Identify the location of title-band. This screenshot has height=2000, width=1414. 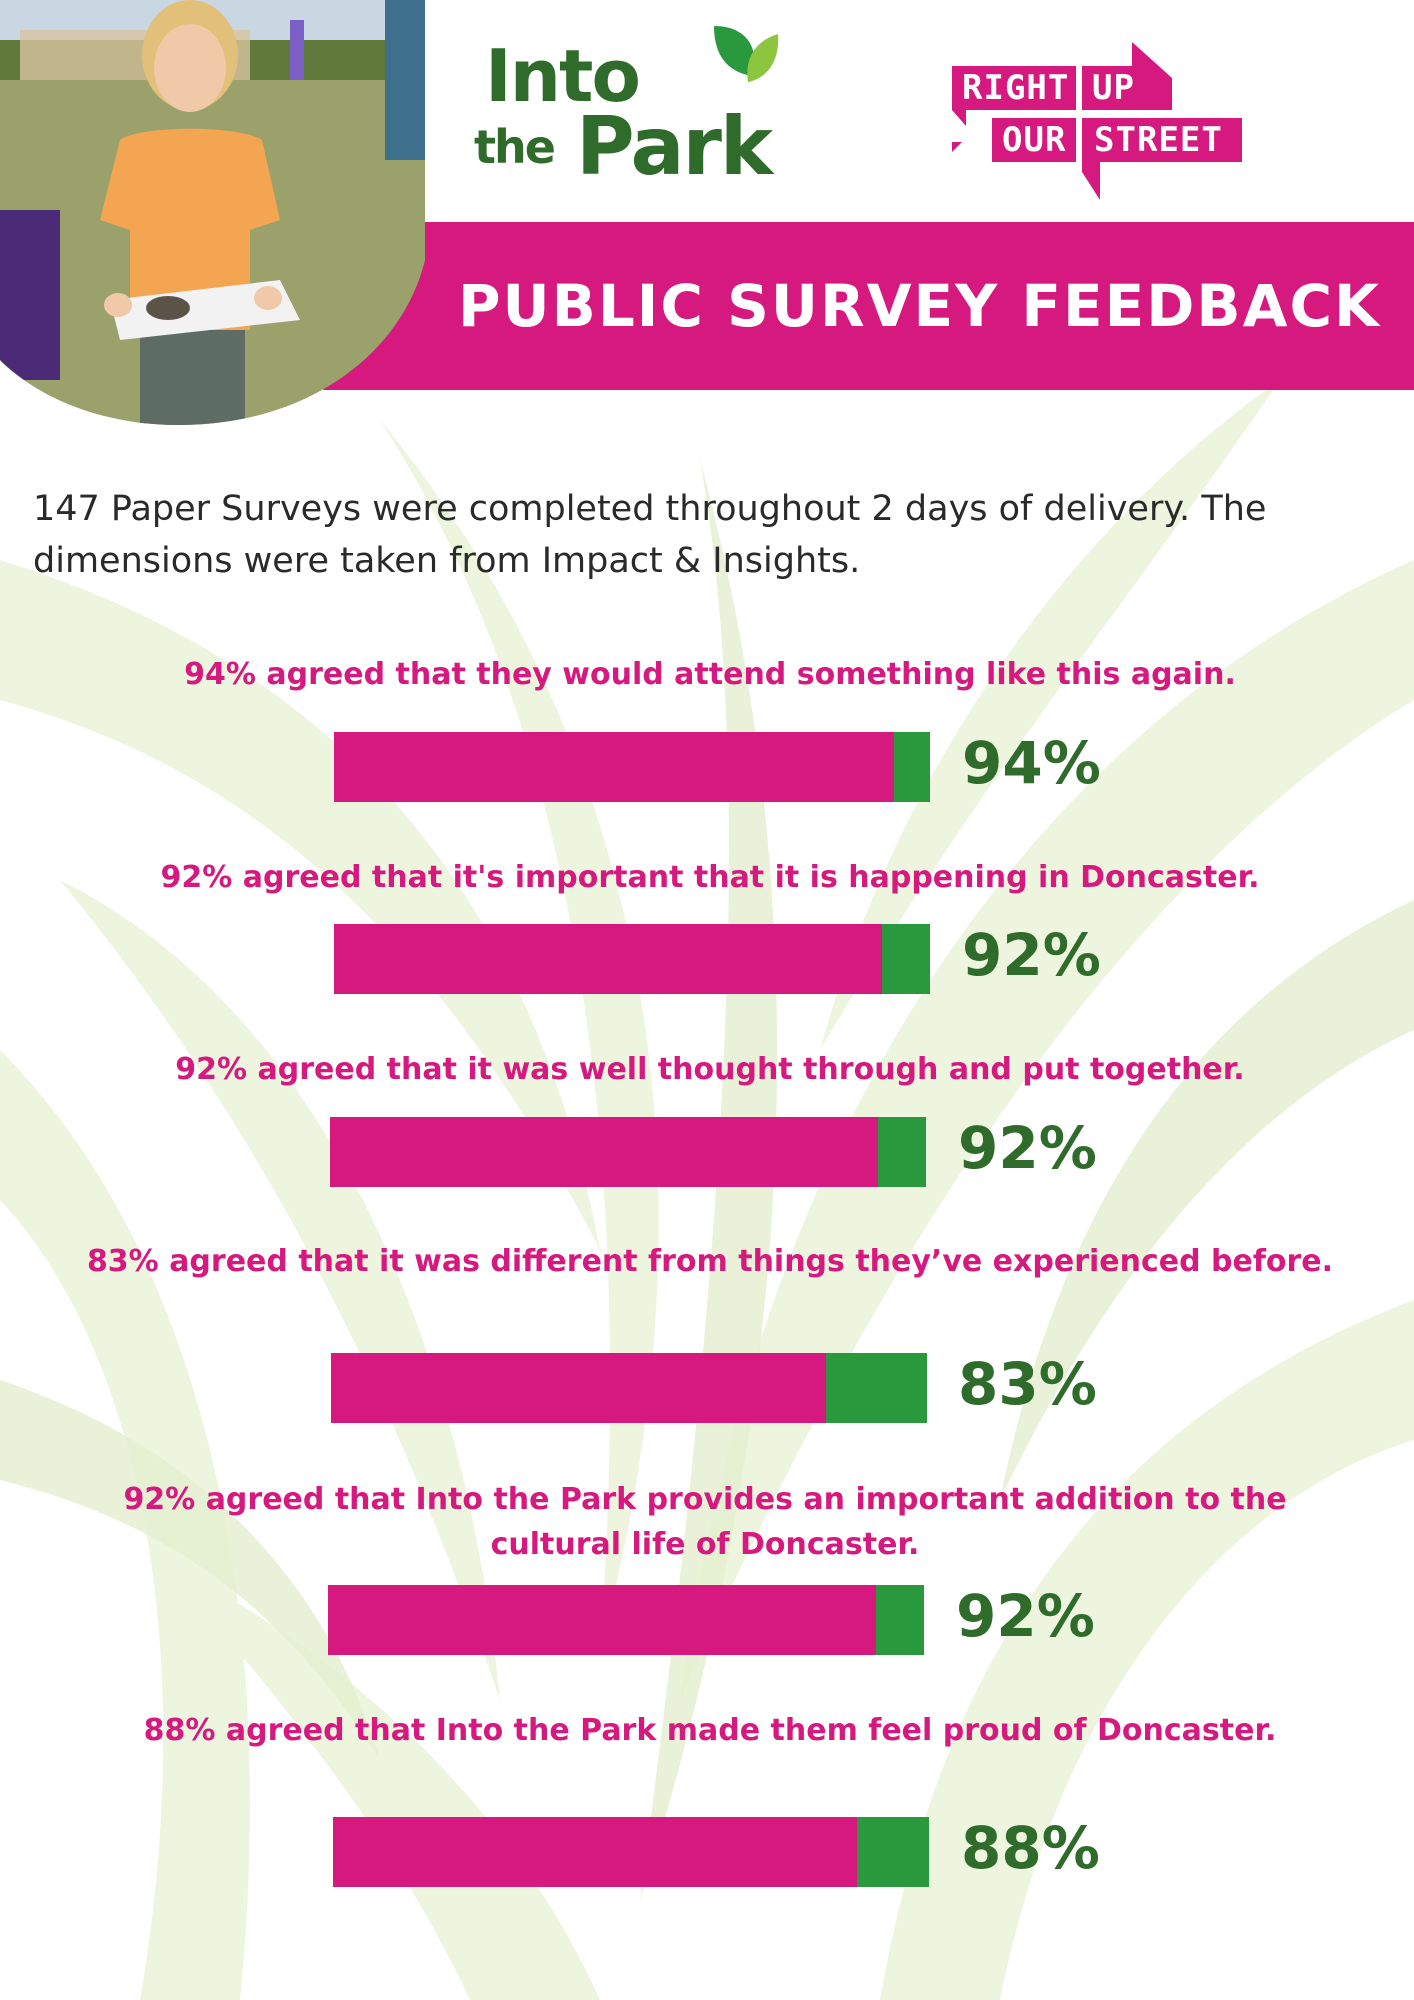
(868, 306).